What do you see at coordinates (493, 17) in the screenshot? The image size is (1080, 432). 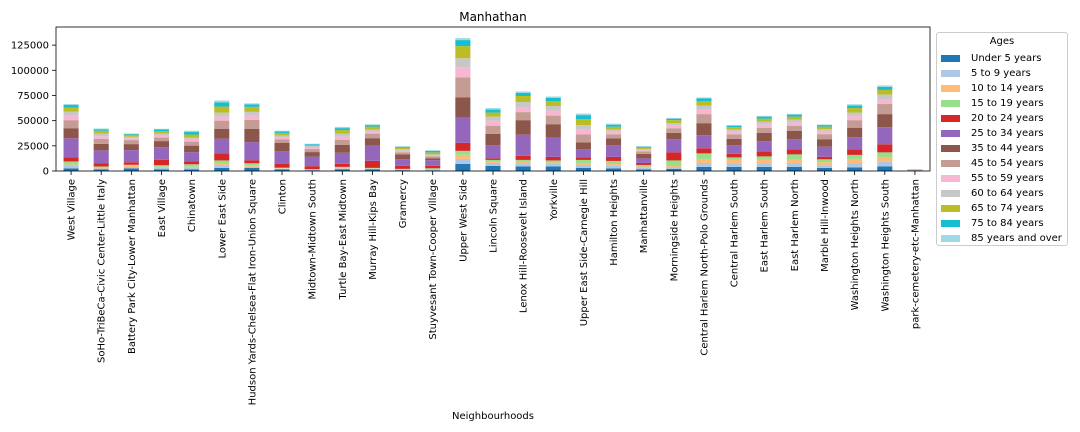 I see `chart-title: Manhathan` at bounding box center [493, 17].